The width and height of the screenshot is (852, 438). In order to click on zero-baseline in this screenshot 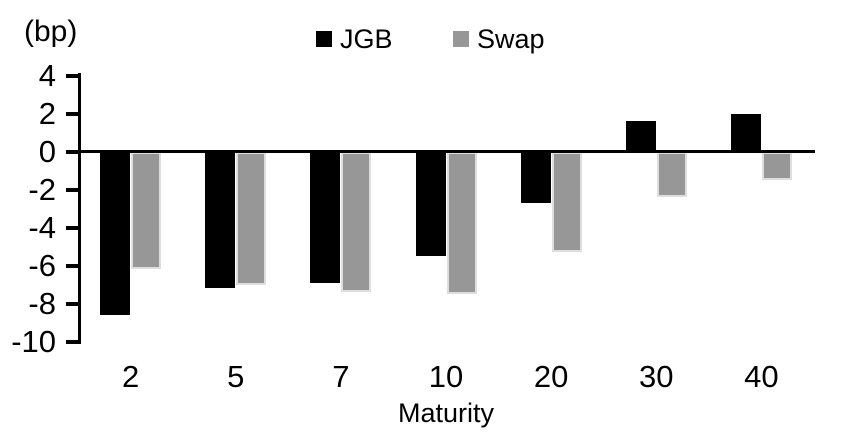, I will do `click(446, 151)`.